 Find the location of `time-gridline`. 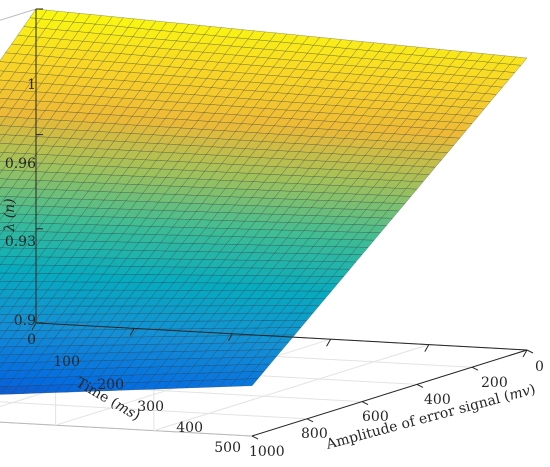

time-gridline is located at coordinates (291, 388).